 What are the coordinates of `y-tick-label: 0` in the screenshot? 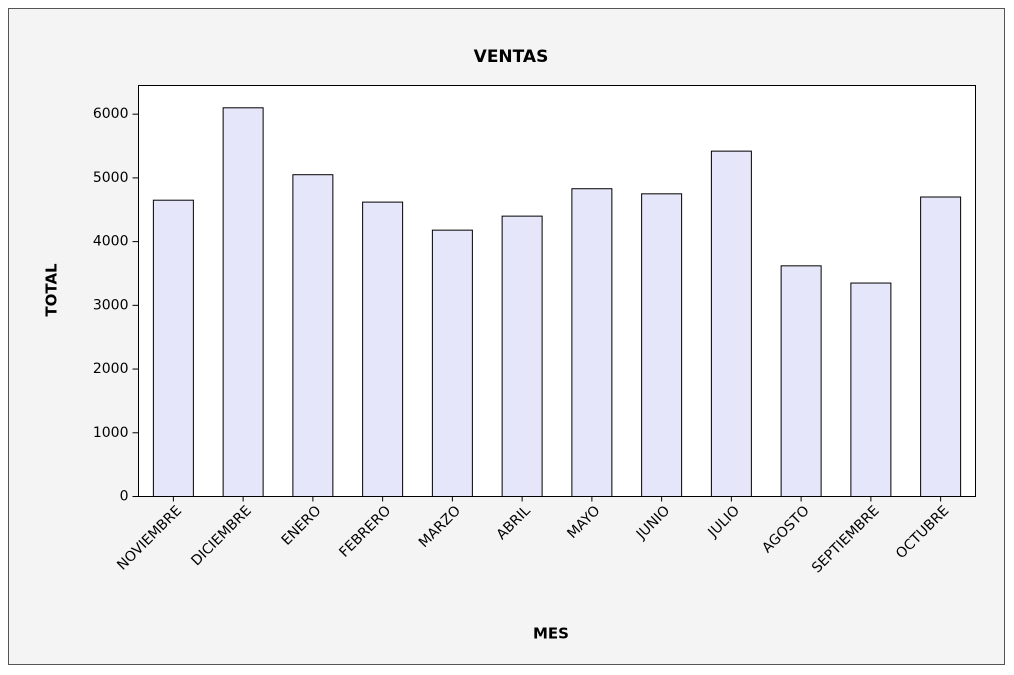 It's located at (124, 497).